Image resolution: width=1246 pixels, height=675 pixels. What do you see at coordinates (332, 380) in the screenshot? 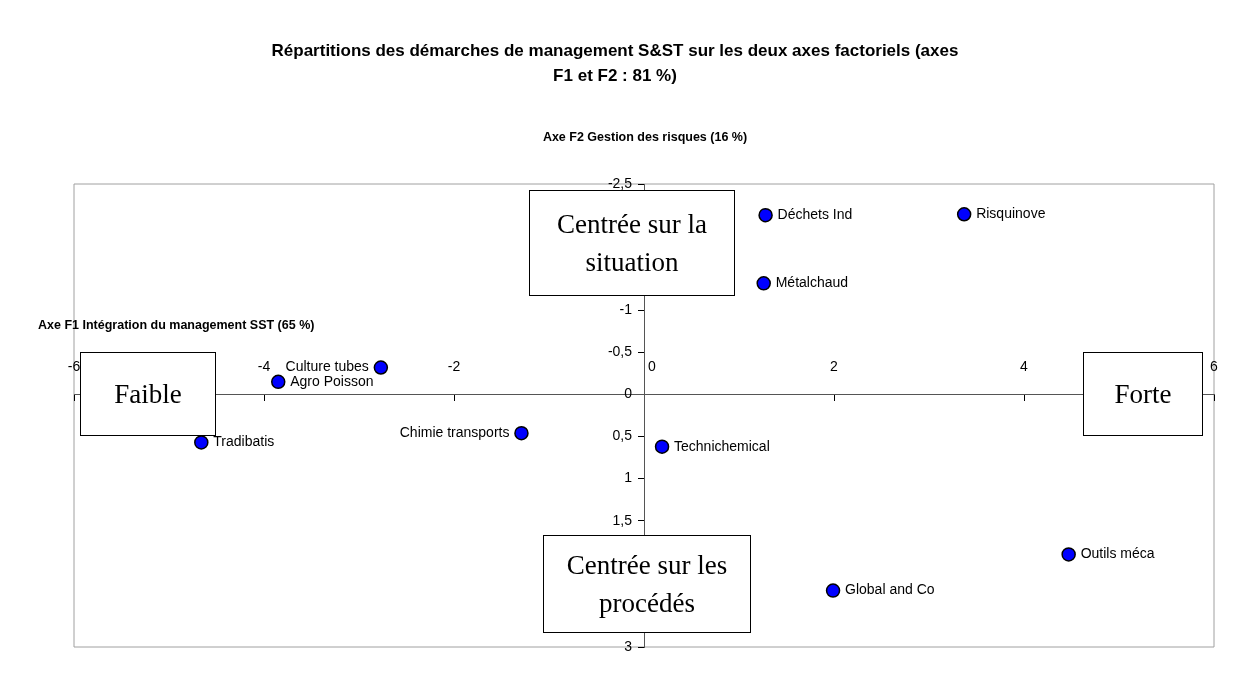
I see `series-label: Agro Poisson` at bounding box center [332, 380].